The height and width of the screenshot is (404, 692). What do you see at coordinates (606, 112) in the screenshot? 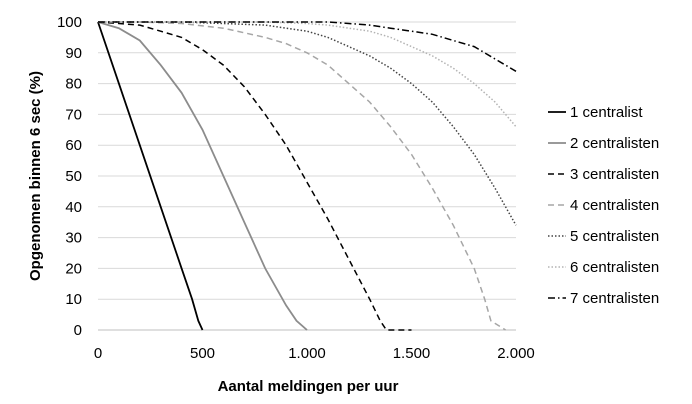
I see `legend-label: 1 centralist` at bounding box center [606, 112].